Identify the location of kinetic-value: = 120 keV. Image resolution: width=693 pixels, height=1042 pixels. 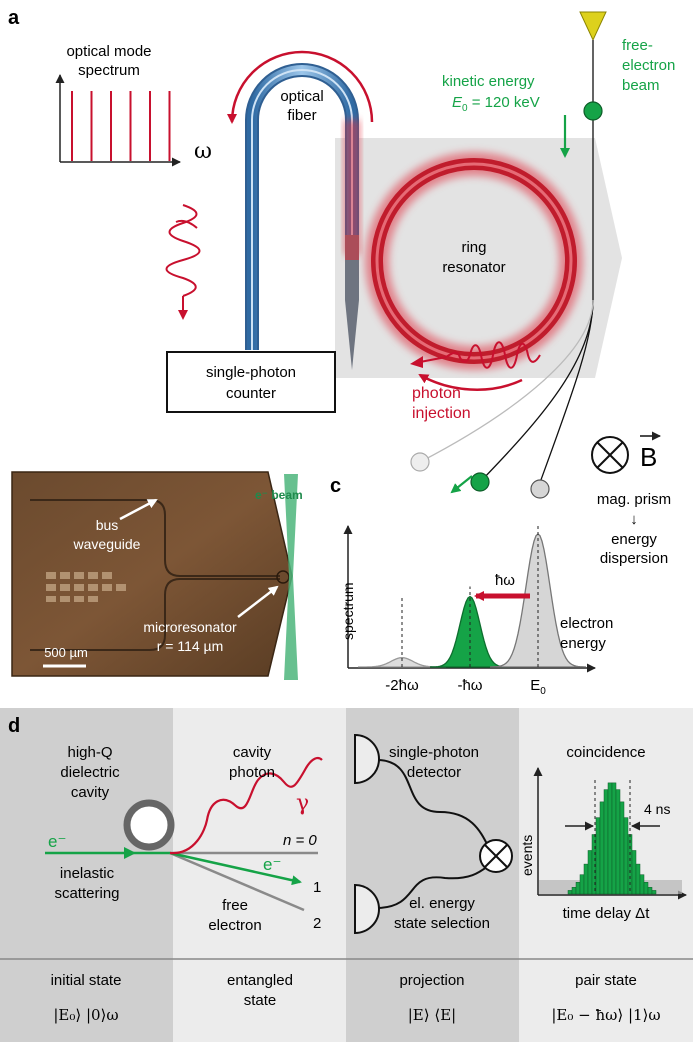
(504, 102).